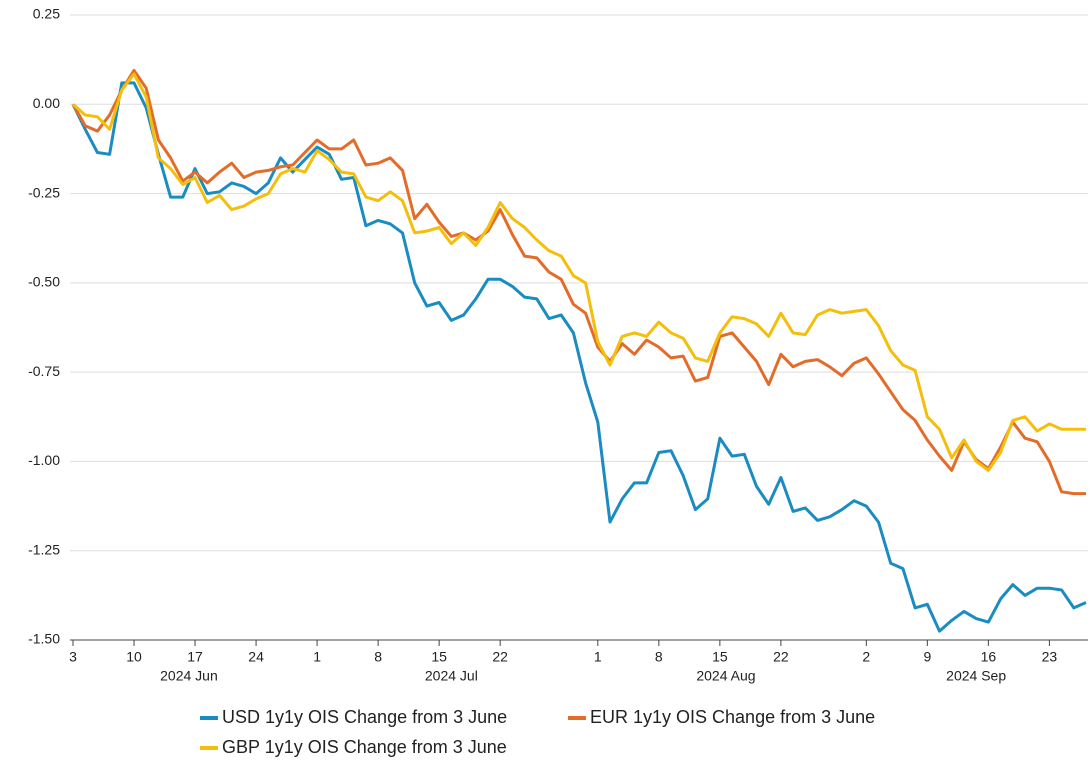 This screenshot has width=1092, height=761. Describe the element at coordinates (134, 657) in the screenshot. I see `x-tick-label: 10` at that location.